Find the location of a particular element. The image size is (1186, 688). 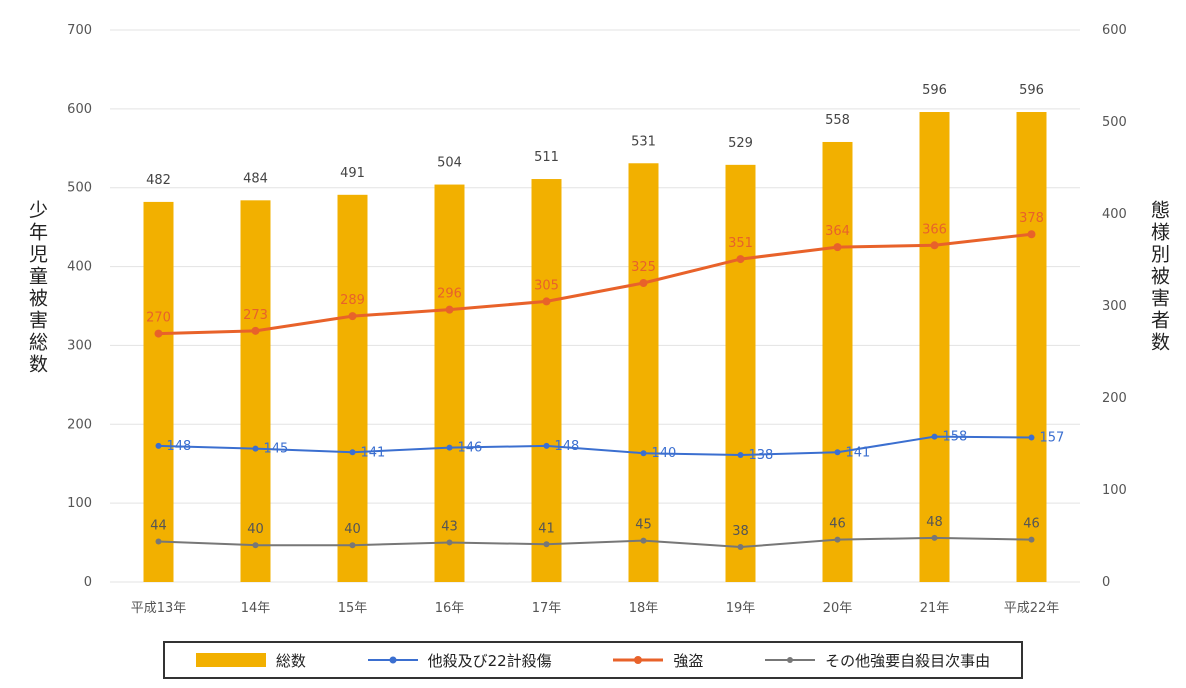

bar-data-label: 504 is located at coordinates (449, 163).